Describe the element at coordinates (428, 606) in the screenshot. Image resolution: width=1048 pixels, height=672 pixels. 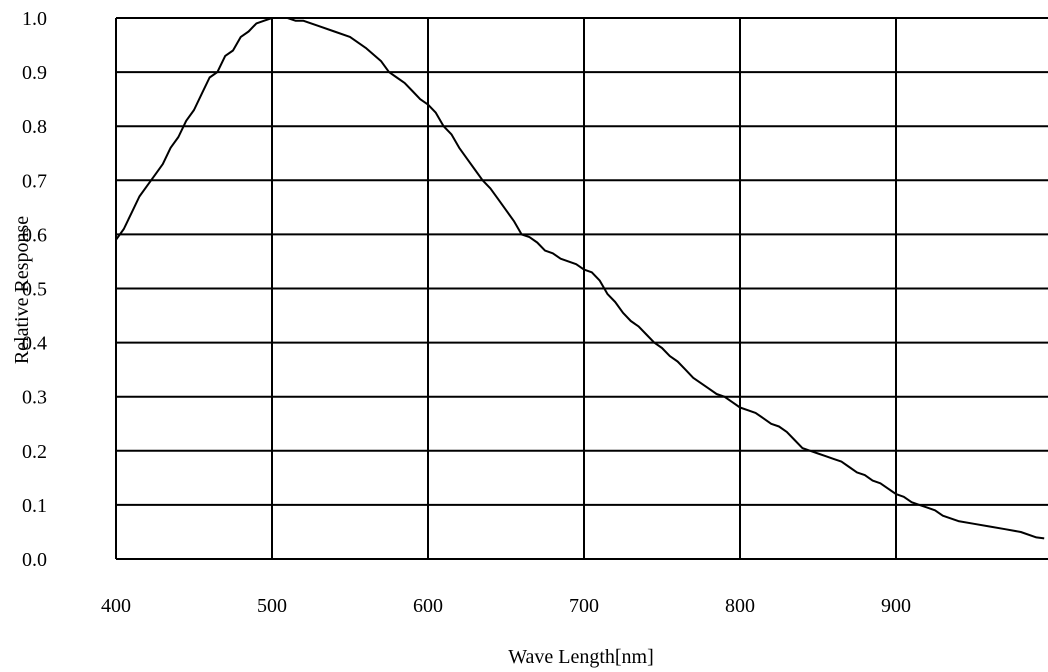
I see `x-tick-label-2: 600` at that location.